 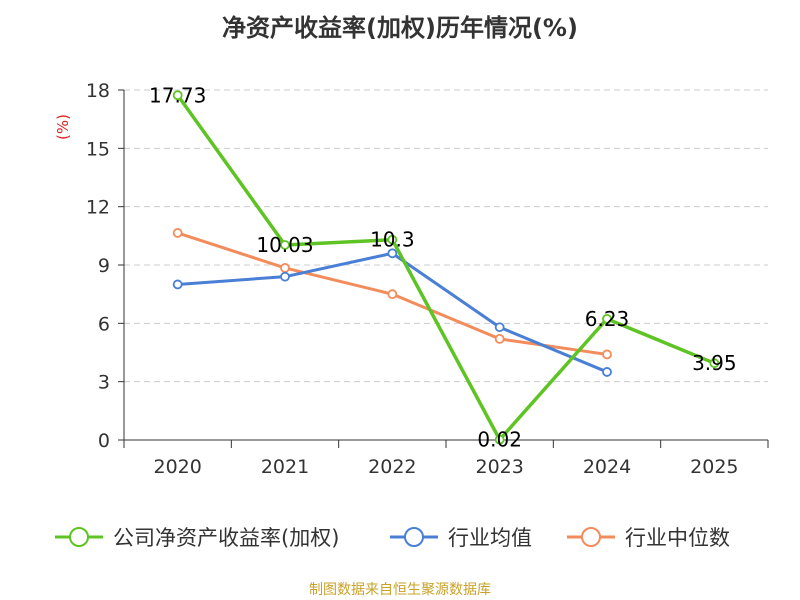 I want to click on x-tick-label: 2023, so click(x=499, y=467).